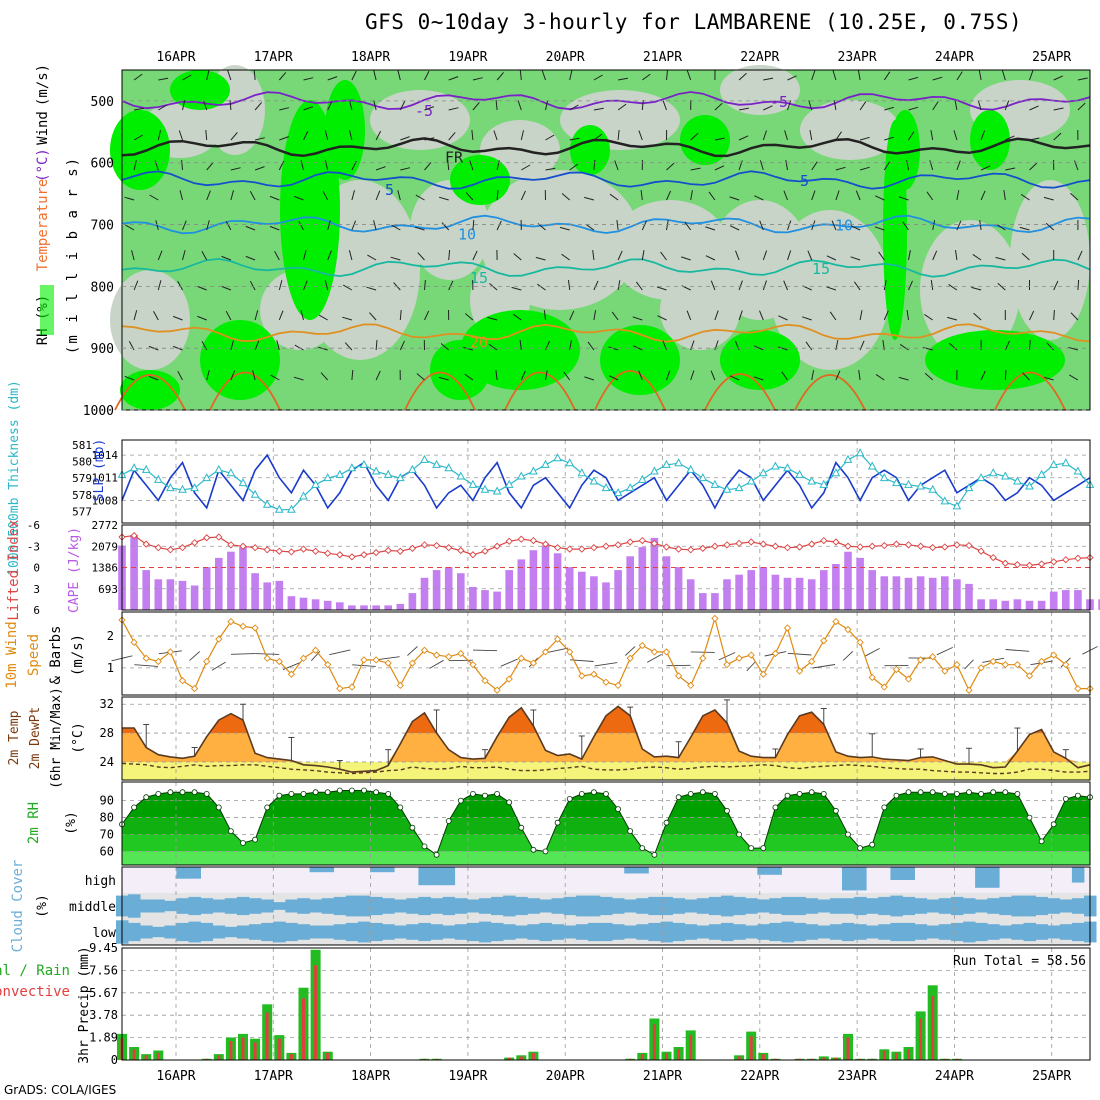 Image resolution: width=1100 pixels, height=1100 pixels. Describe the element at coordinates (370, 57) in the screenshot. I see `top-day-label: 18APR` at that location.